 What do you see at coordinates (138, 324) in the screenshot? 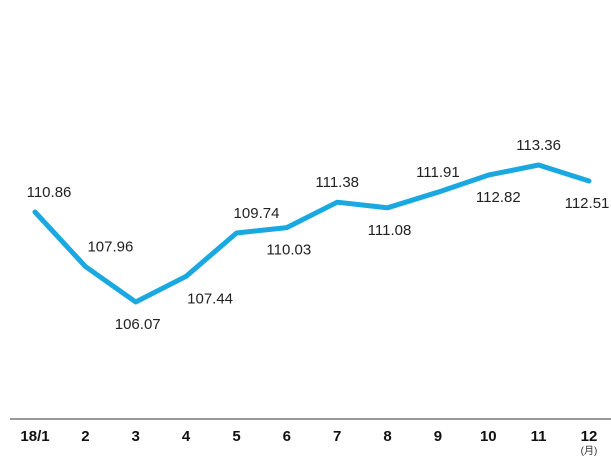
I see `data-label: 106.07` at bounding box center [138, 324].